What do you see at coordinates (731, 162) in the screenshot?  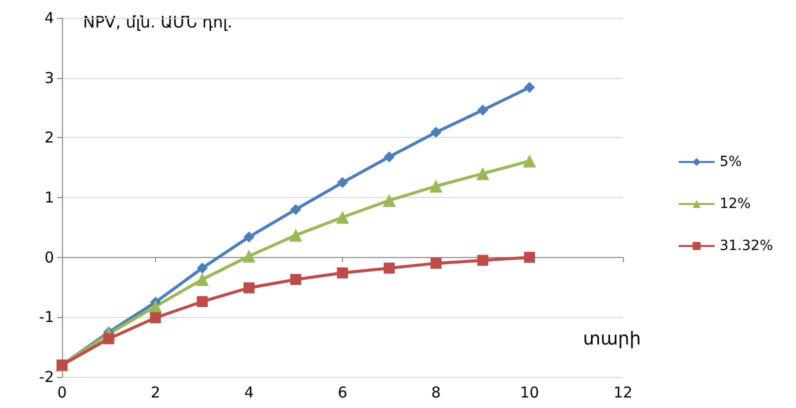 I see `legend-label: 5%` at bounding box center [731, 162].